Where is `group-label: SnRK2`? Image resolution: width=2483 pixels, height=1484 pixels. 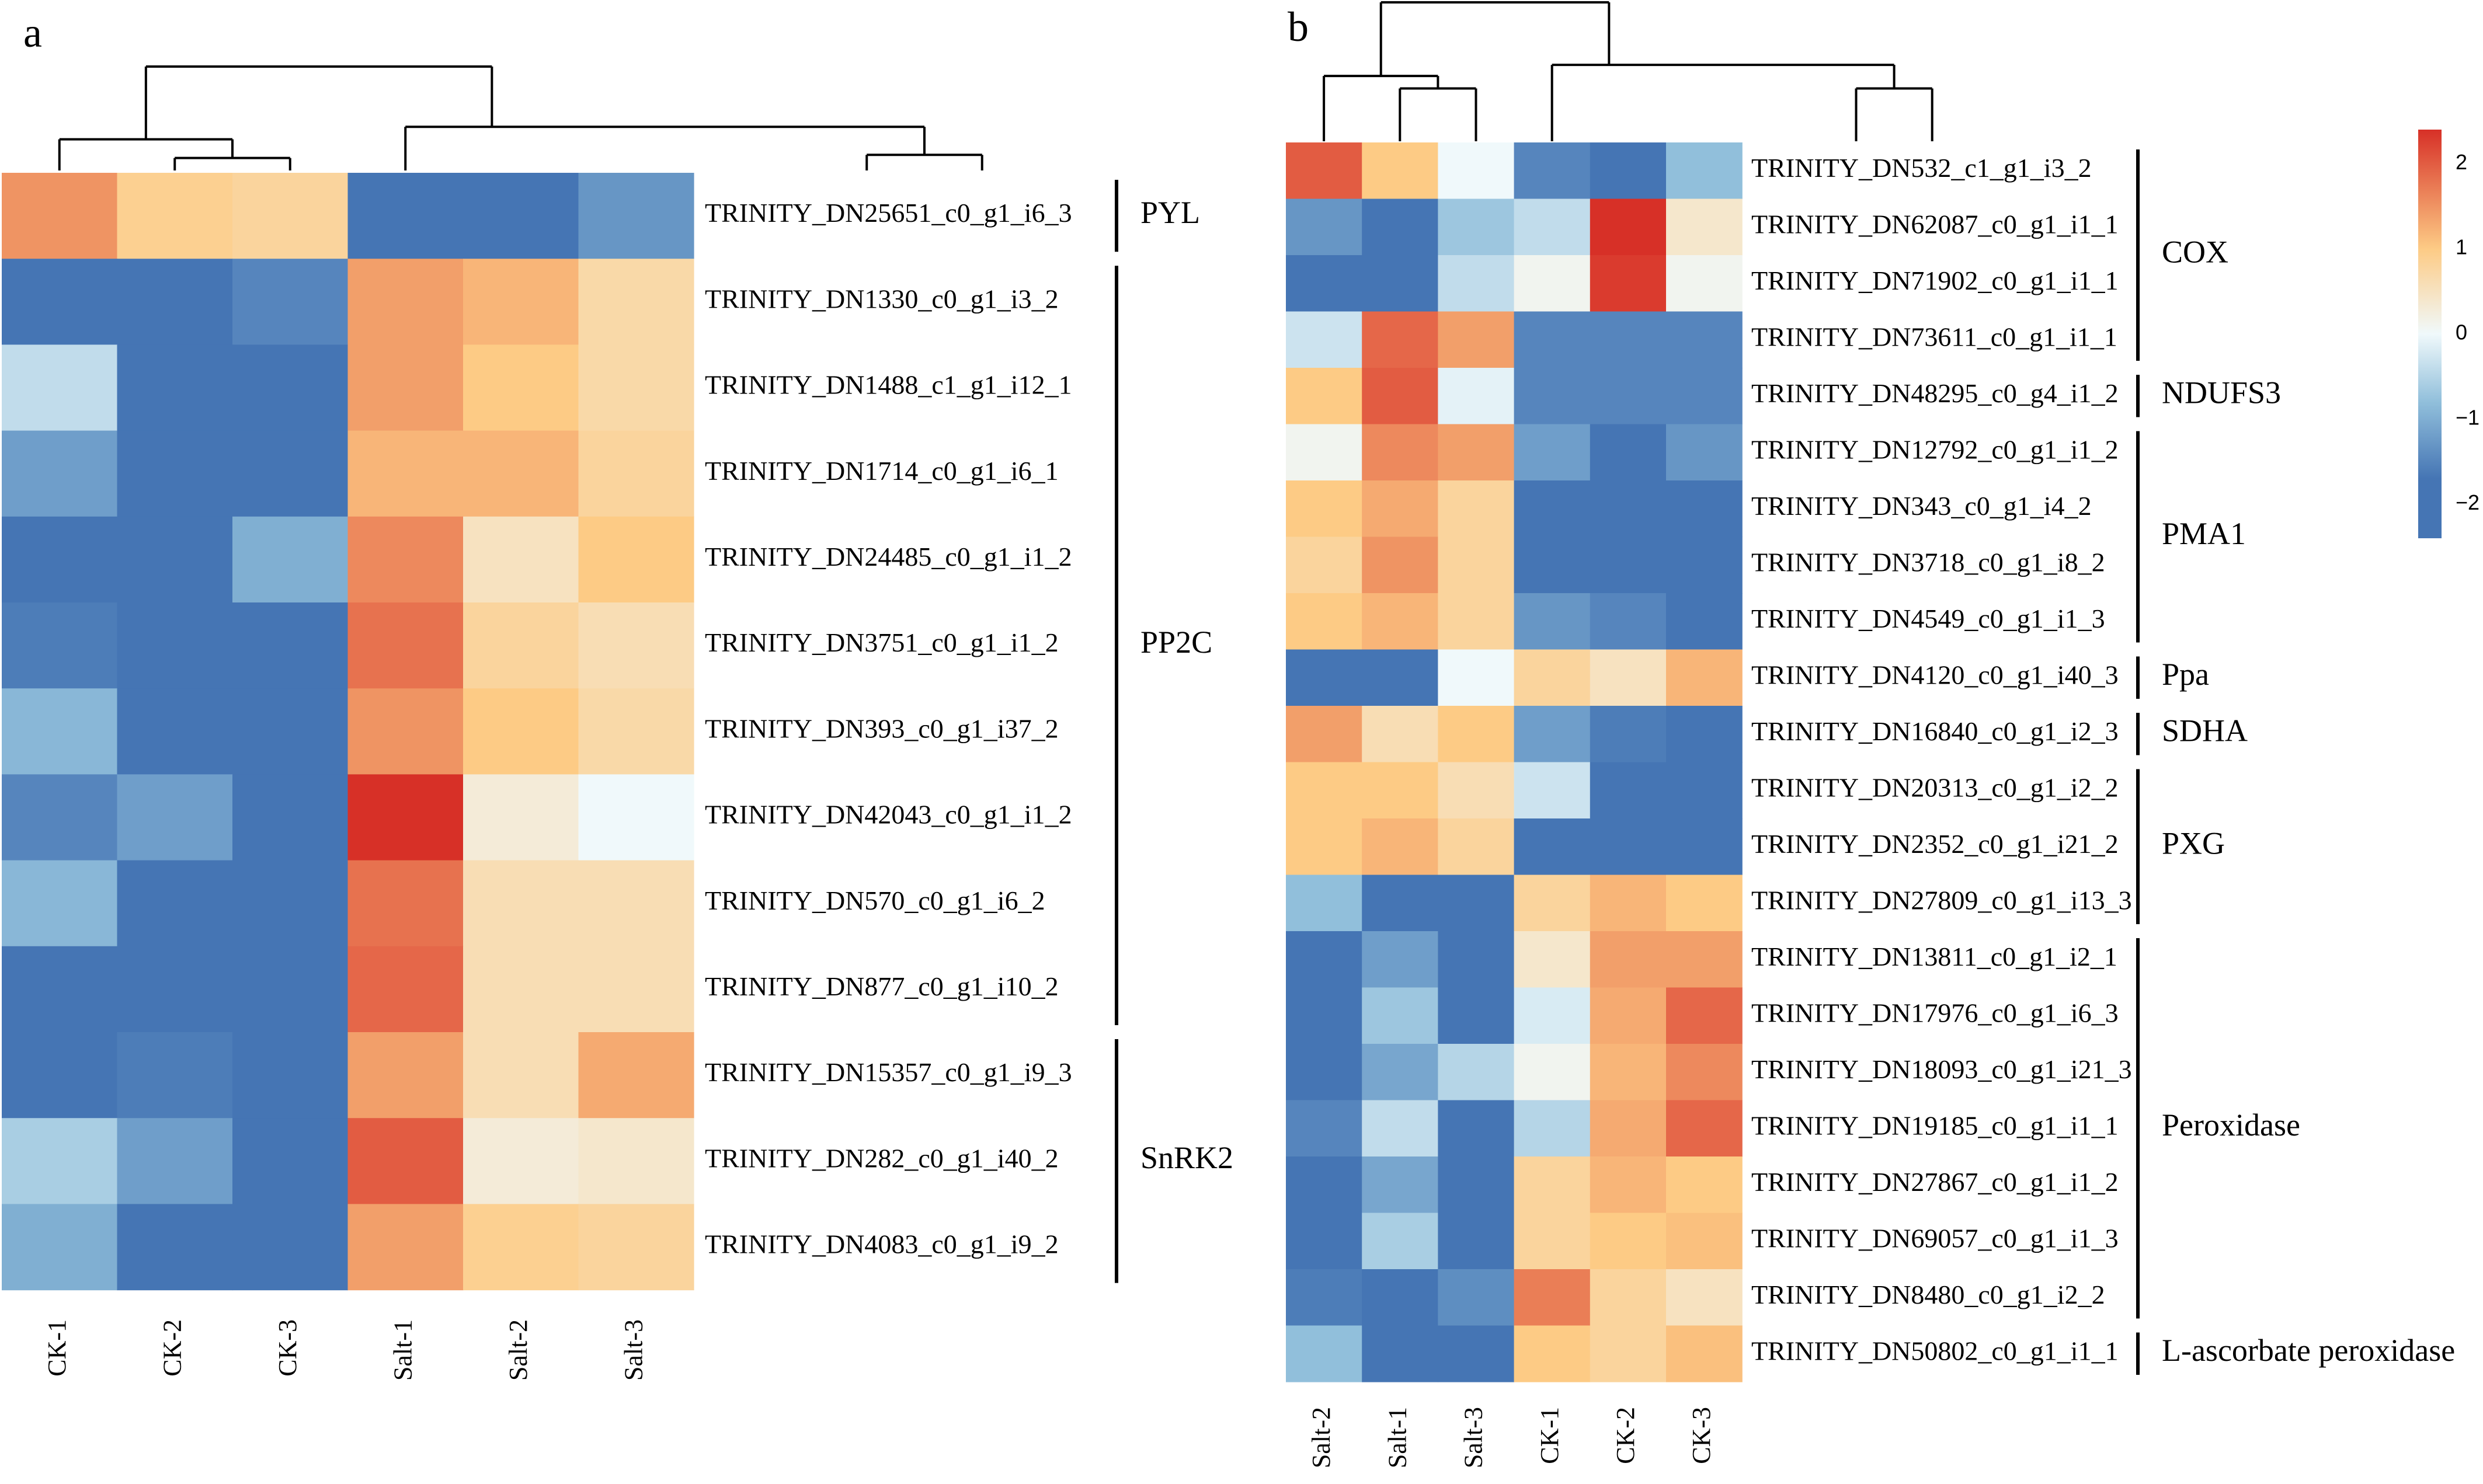 group-label: SnRK2 is located at coordinates (1186, 1157).